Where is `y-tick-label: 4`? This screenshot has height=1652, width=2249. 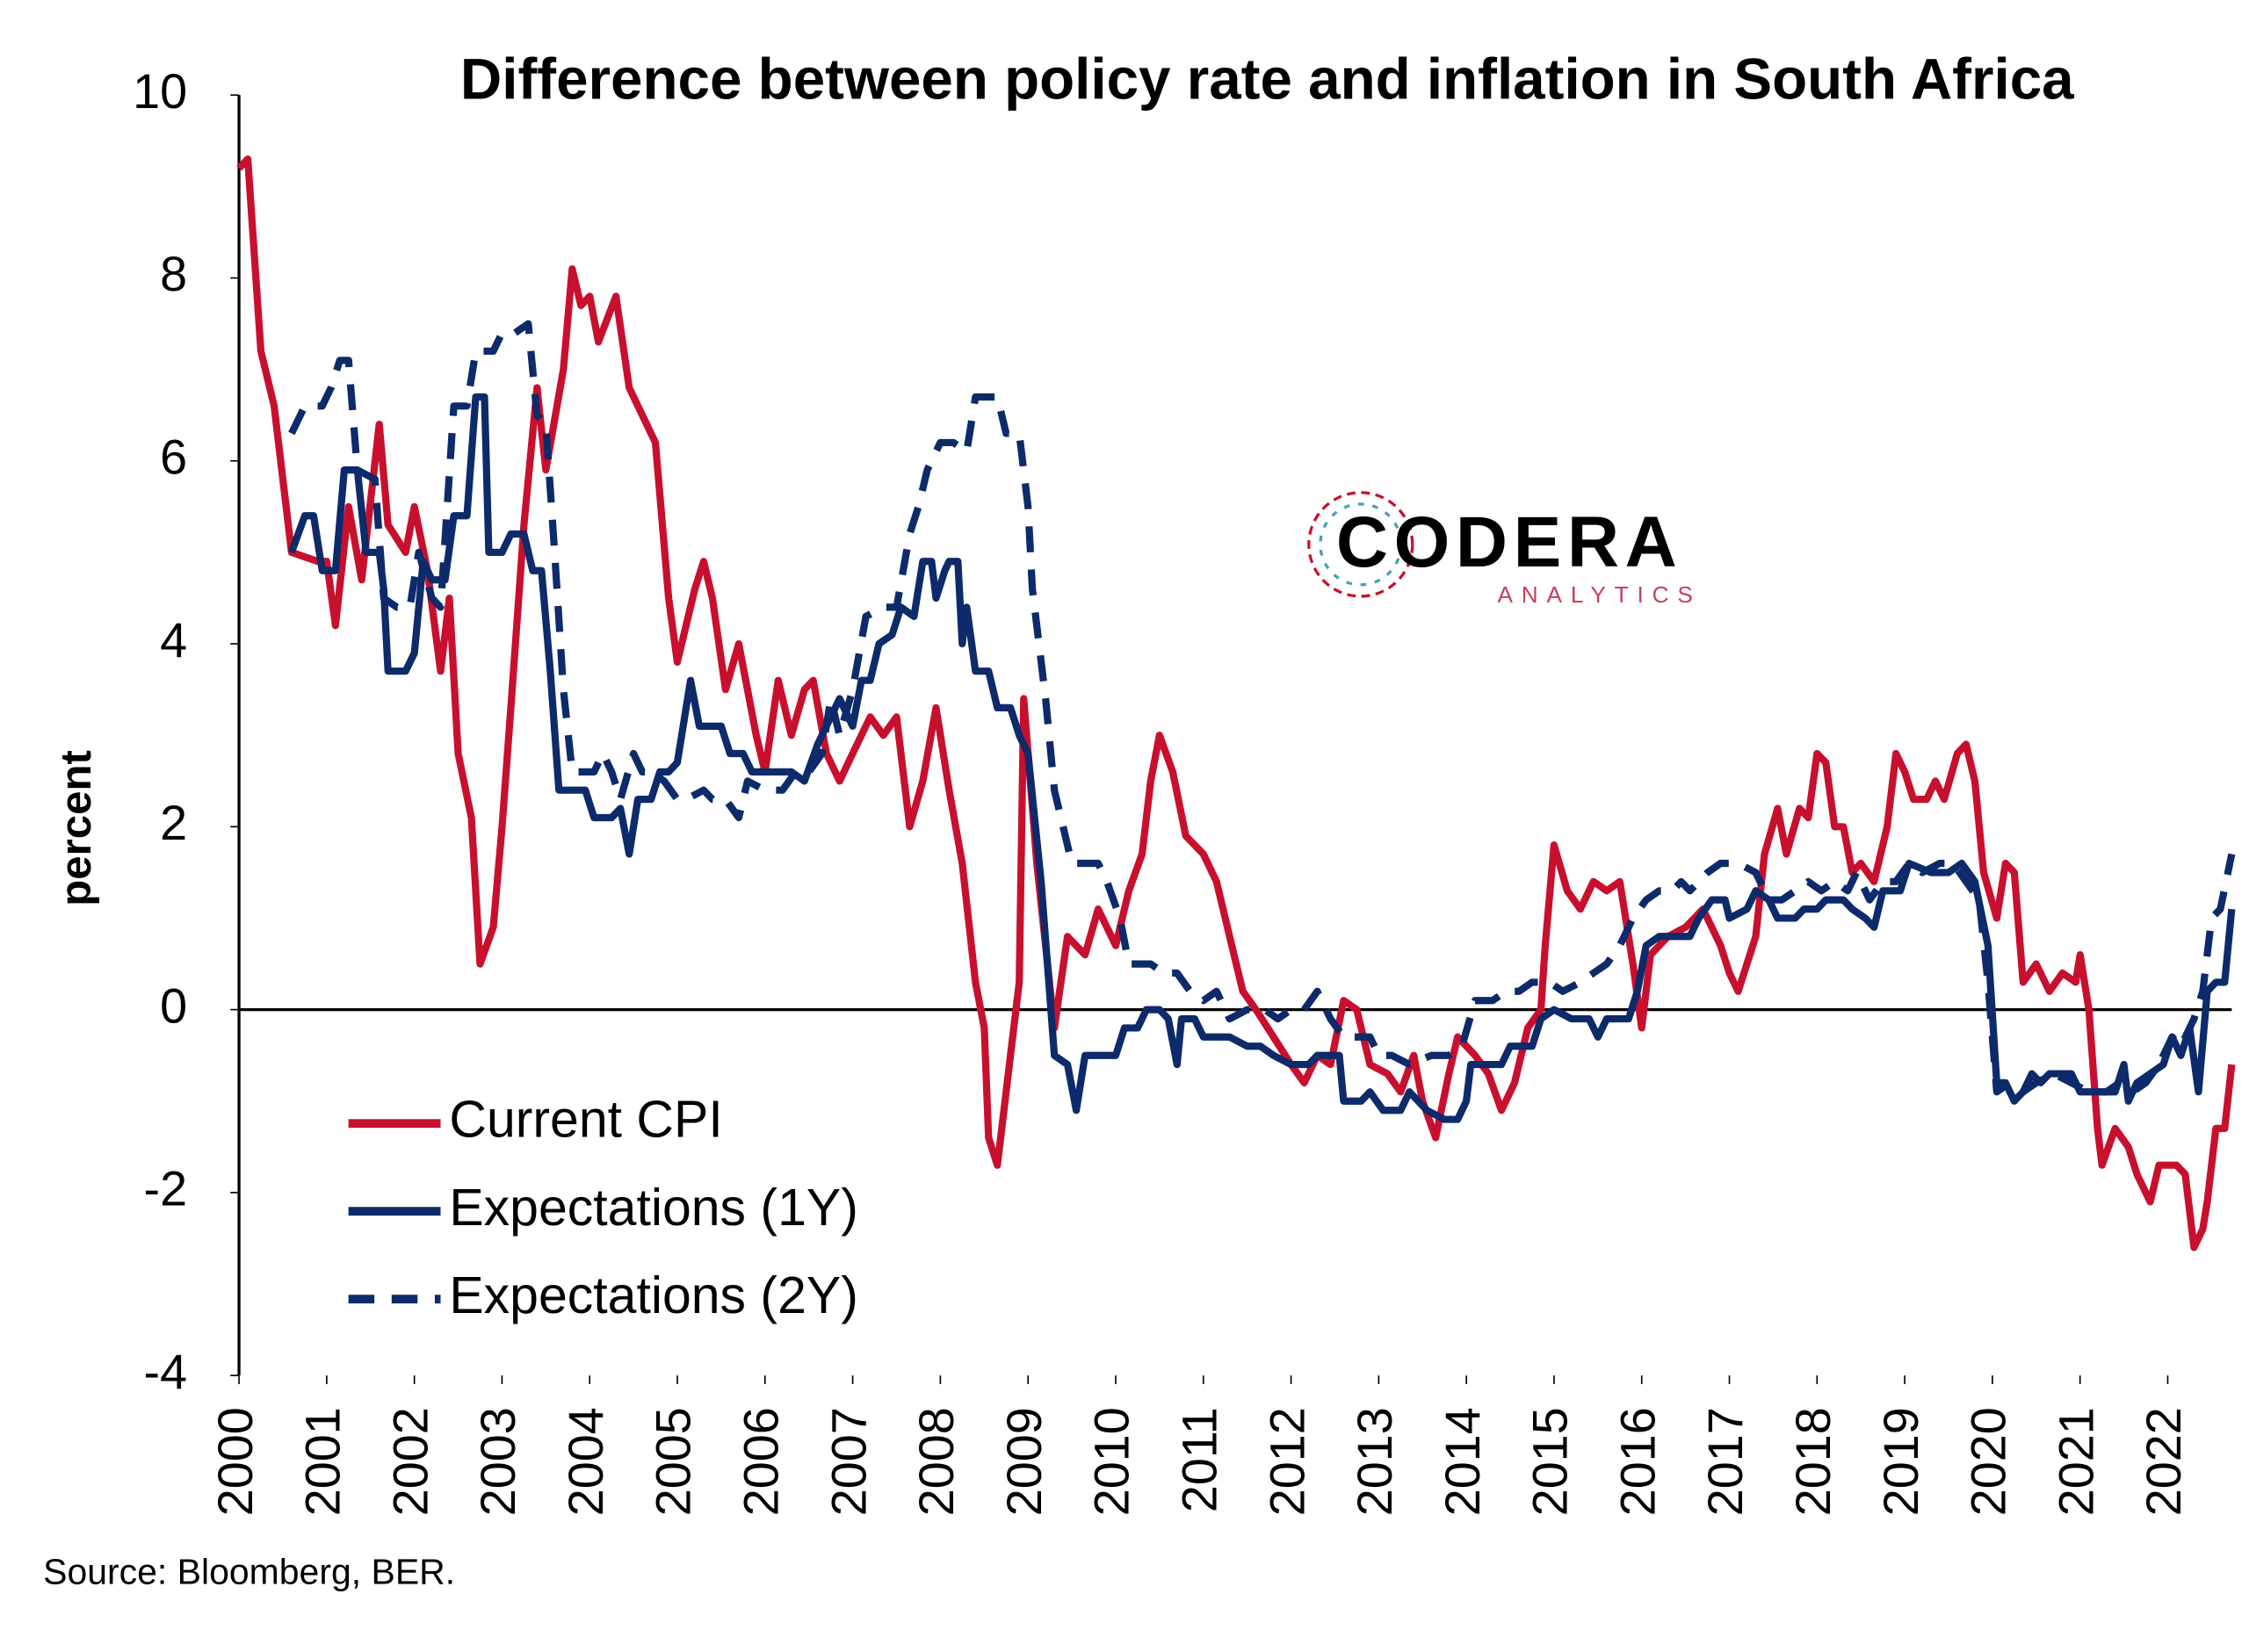
y-tick-label: 4 is located at coordinates (173, 640).